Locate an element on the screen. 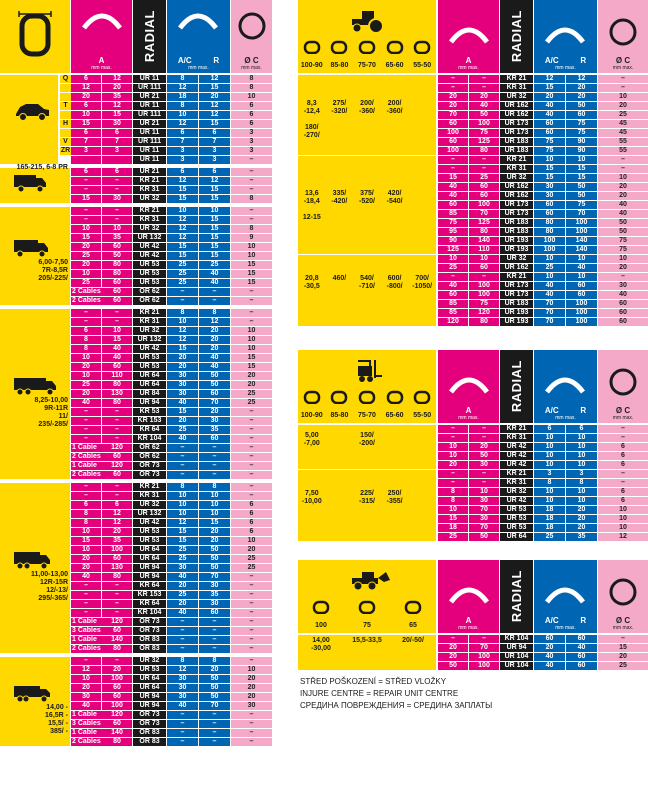 This screenshot has height=805, width=648. cell-ac: 60 is located at coordinates (549, 133).